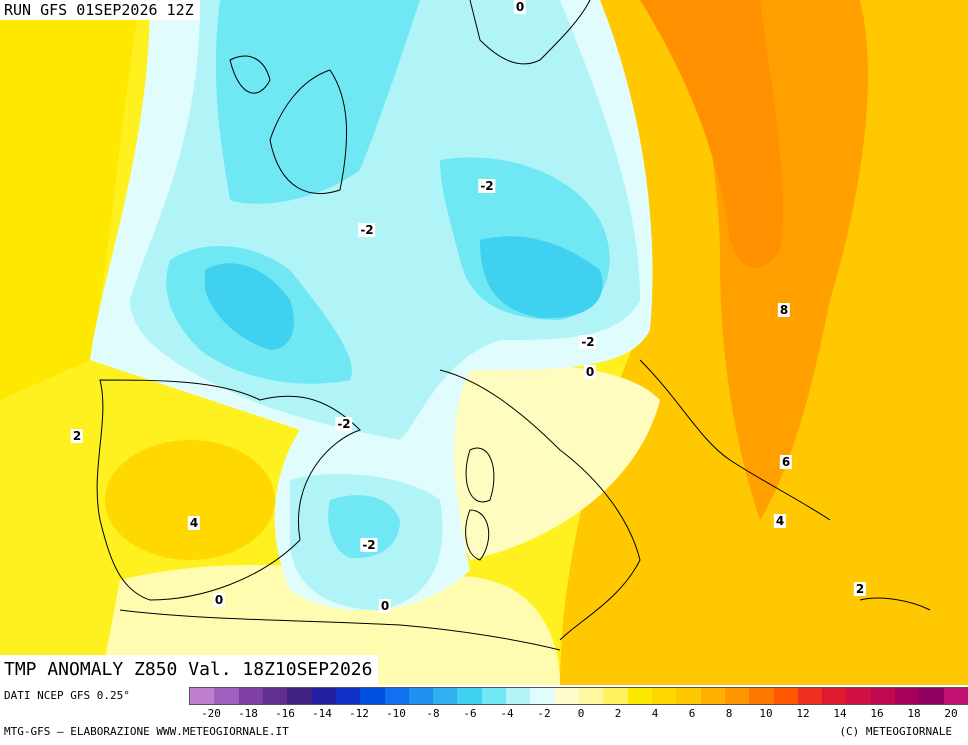 Image resolution: width=968 pixels, height=745 pixels. What do you see at coordinates (784, 310) in the screenshot?
I see `contour-label-8-romania: 8` at bounding box center [784, 310].